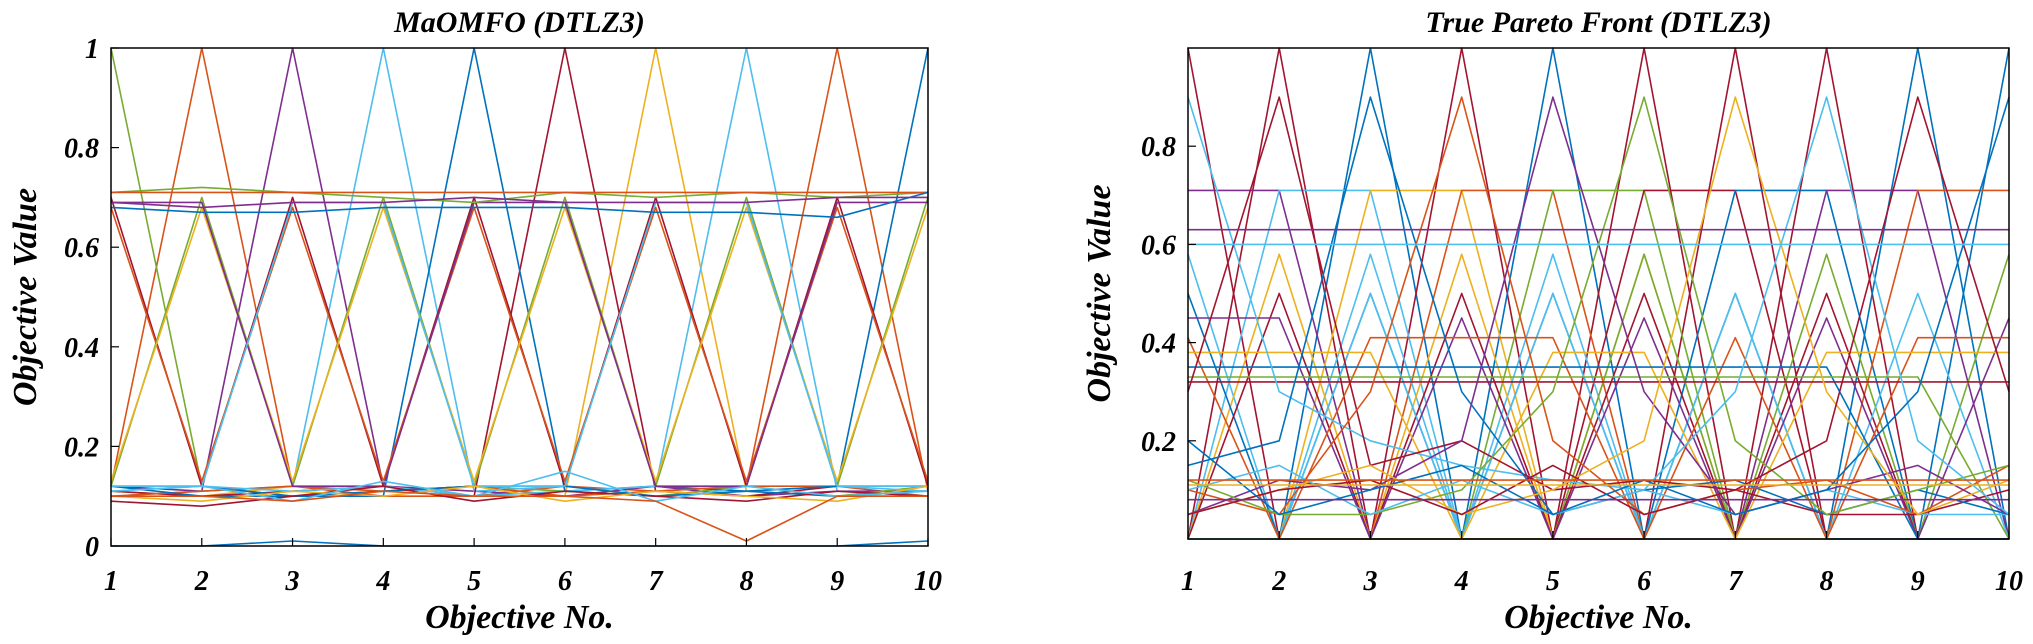  Describe the element at coordinates (92, 547) in the screenshot. I see `y-tick-label: 0` at that location.